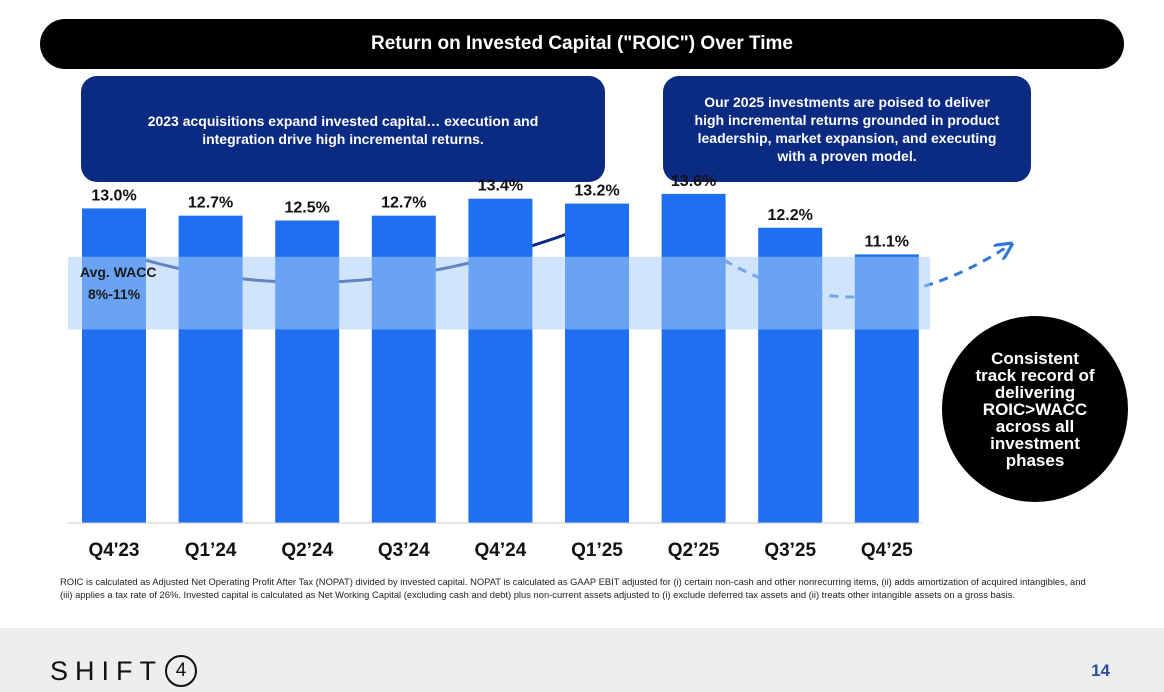 The width and height of the screenshot is (1164, 692). Describe the element at coordinates (1035, 426) in the screenshot. I see `badge-line: across all` at that location.